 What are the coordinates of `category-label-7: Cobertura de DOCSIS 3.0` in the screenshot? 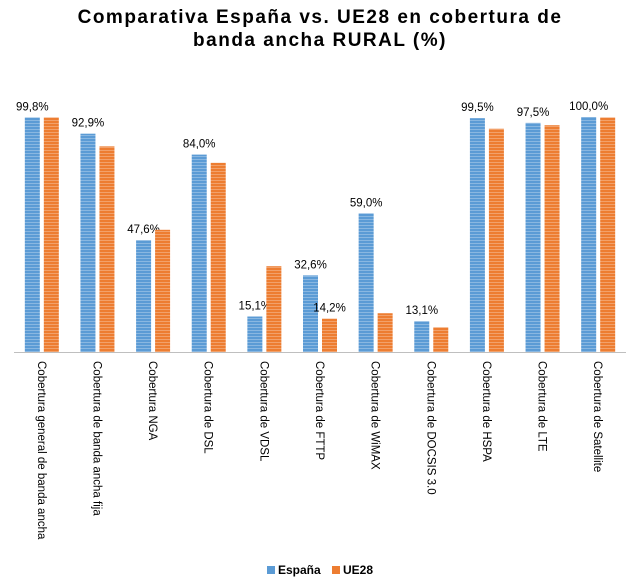 It's located at (430, 428).